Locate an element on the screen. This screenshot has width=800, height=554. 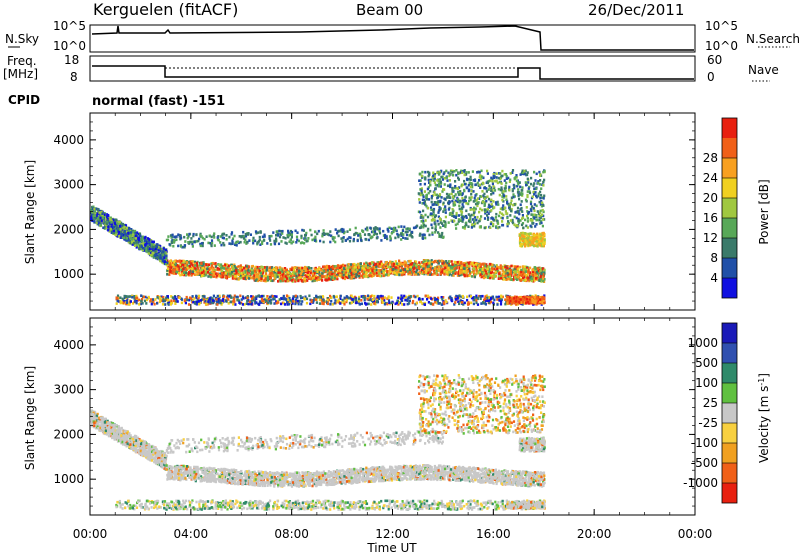
colorbars: 4 8 12 16 20 24 28 1000 500 100 25 -25 -100 -500 -1000 is located at coordinates (710, 310).